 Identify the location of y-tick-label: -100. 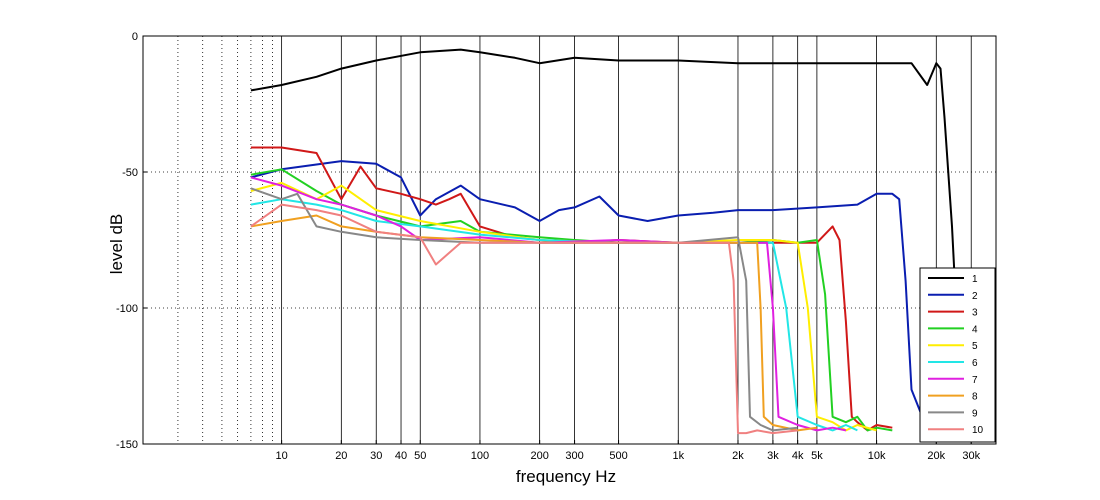
(127, 309).